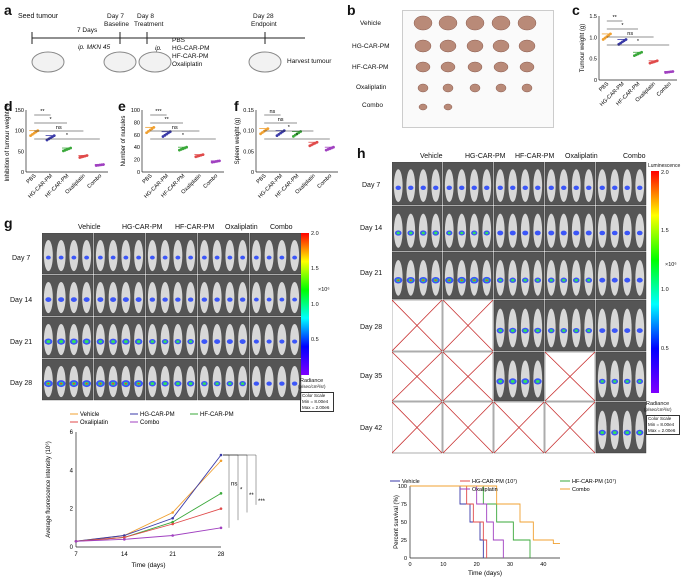 The width and height of the screenshot is (685, 577). What do you see at coordinates (94, 423) in the screenshot?
I see `legend-label: Oxaliplatin` at bounding box center [94, 423].